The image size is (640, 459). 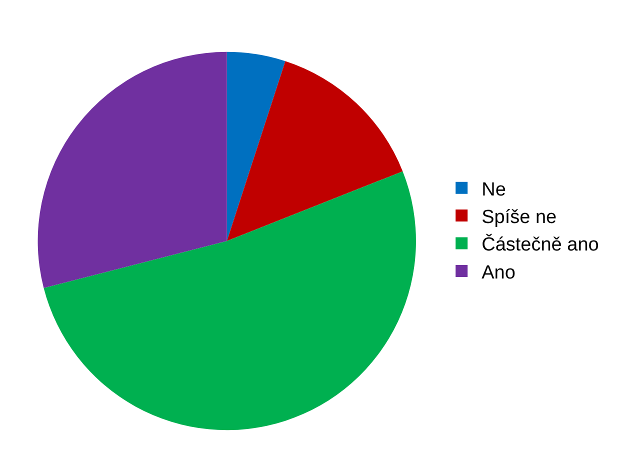 What do you see at coordinates (519, 217) in the screenshot?
I see `legend-label: Spíše ne` at bounding box center [519, 217].